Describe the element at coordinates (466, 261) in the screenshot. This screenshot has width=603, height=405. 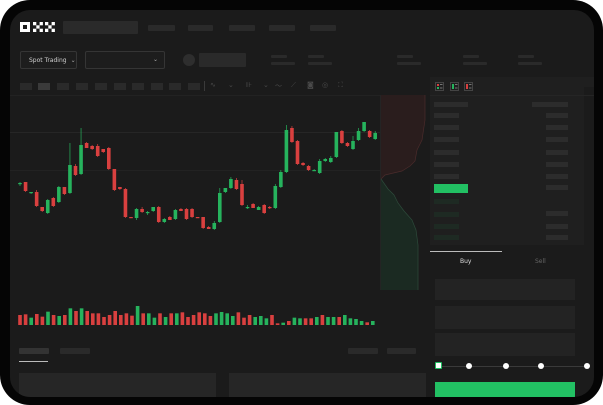
I see `tab-buy: Buy` at that location.